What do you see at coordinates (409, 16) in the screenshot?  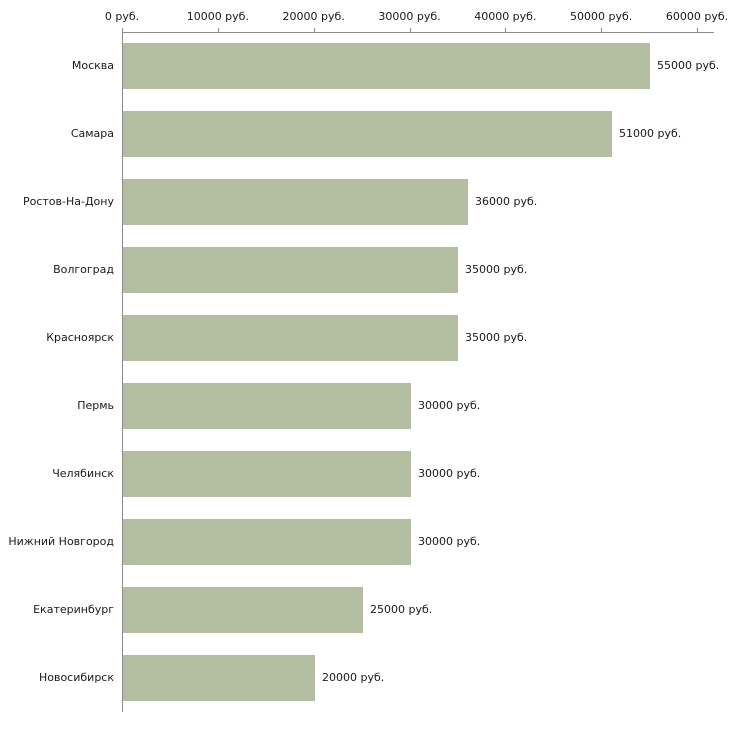 I see `x-axis-tick-label: 30000 руб.` at bounding box center [409, 16].